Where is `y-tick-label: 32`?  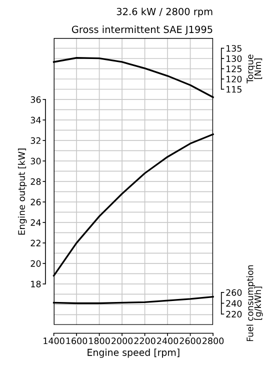
y-tick-label: 32 is located at coordinates (35, 140).